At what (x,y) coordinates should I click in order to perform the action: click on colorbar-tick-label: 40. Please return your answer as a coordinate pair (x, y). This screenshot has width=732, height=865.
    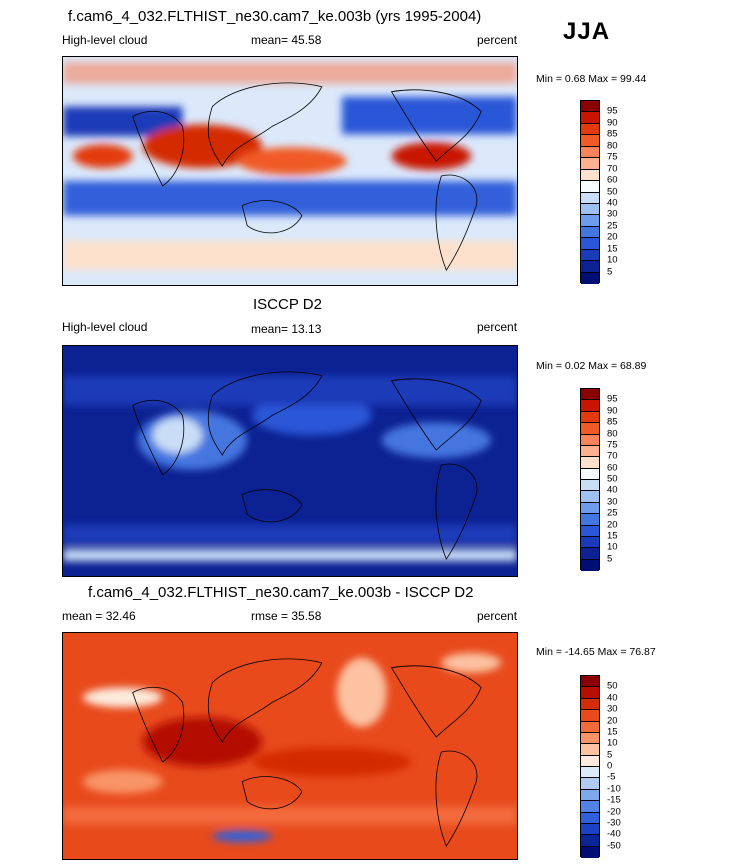
    Looking at the image, I should click on (612, 490).